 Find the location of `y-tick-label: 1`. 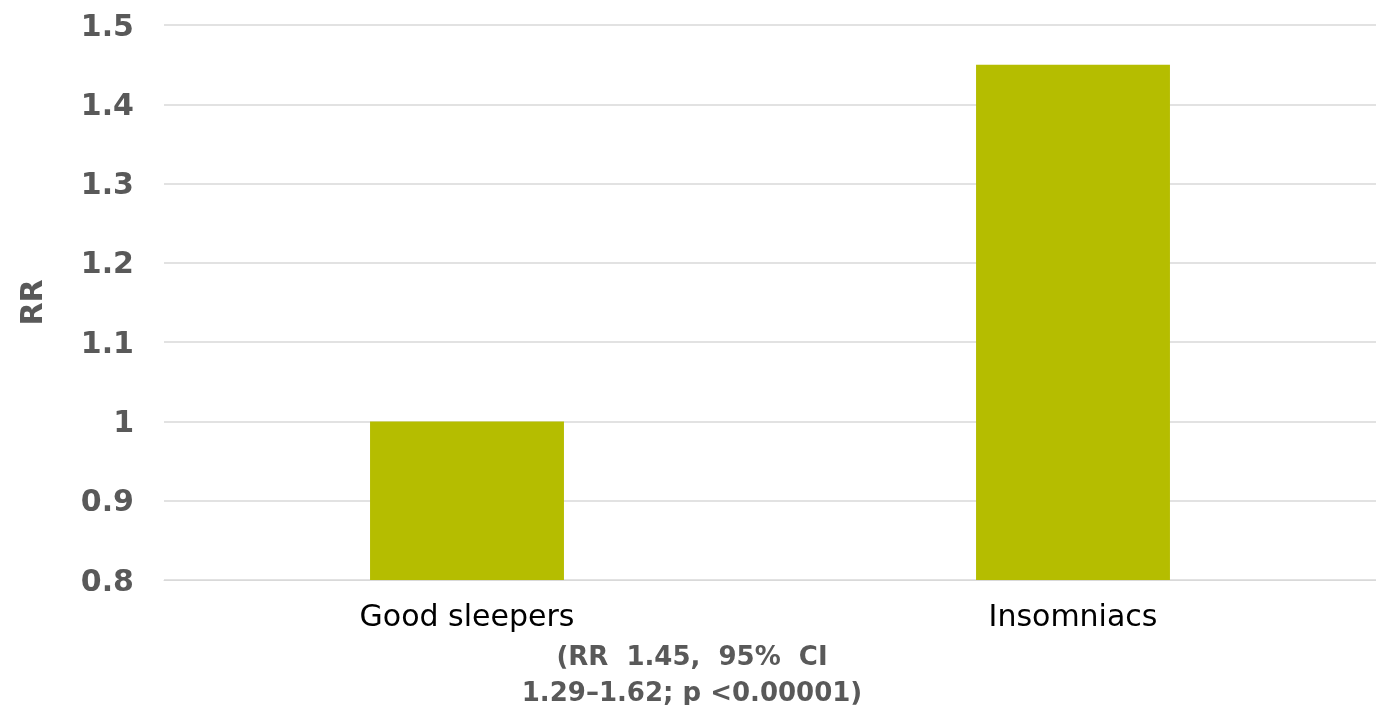

y-tick-label: 1 is located at coordinates (123, 421).